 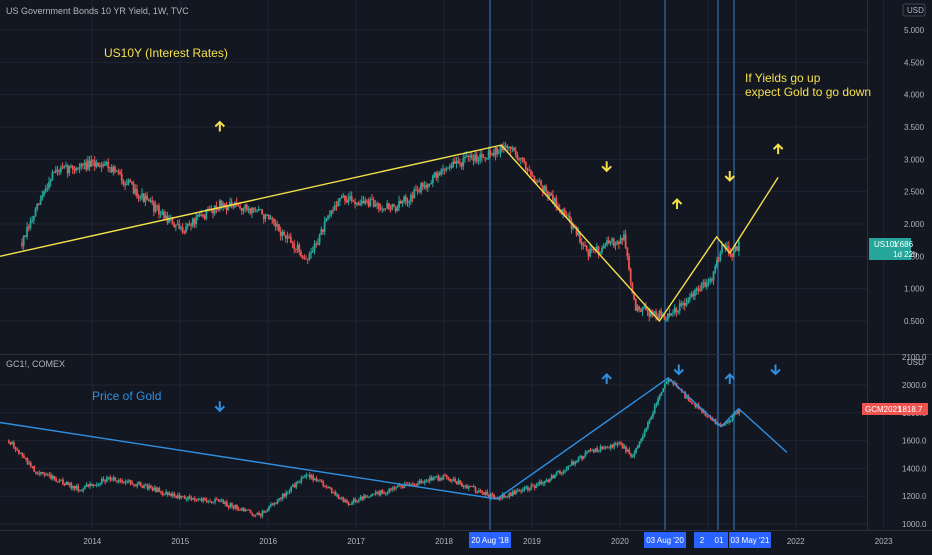 What do you see at coordinates (665, 540) in the screenshot?
I see `date-marker-chip-2: 03 Aug '20` at bounding box center [665, 540].